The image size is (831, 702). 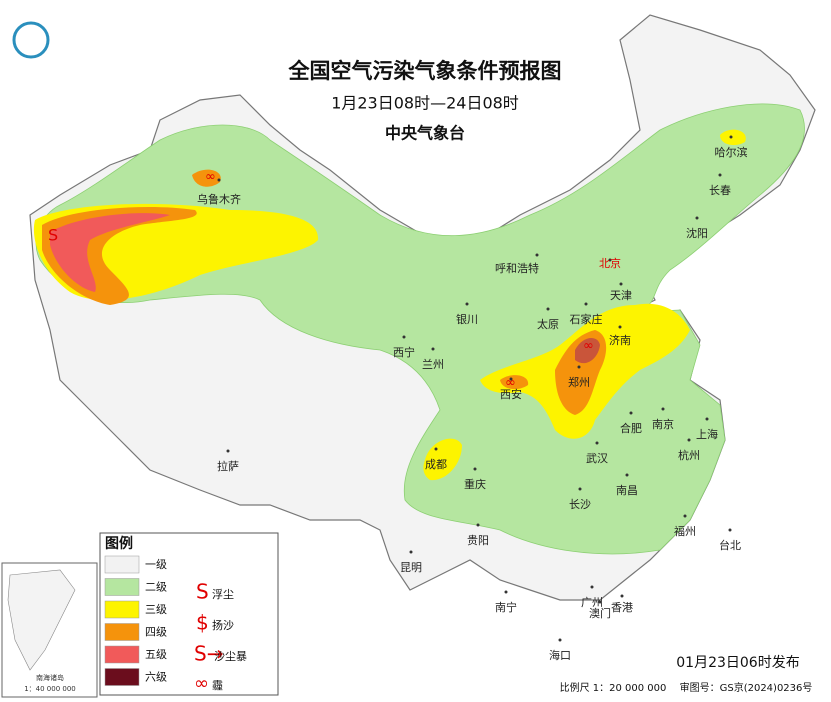 I want to click on city-label: 天津, so click(x=621, y=295).